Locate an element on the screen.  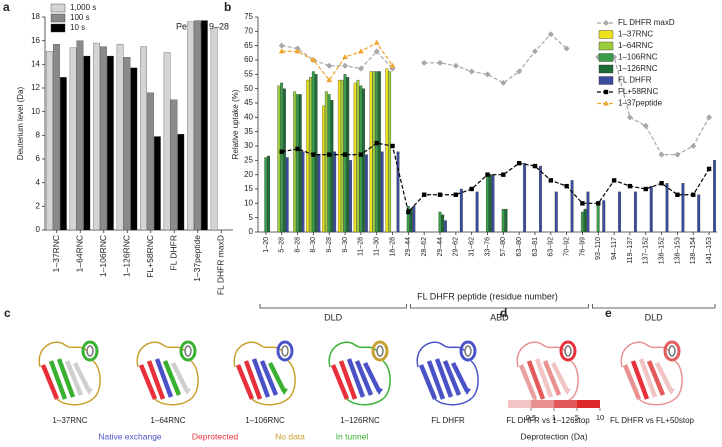
legend-label: 1–64RNC is located at coordinates (635, 45).